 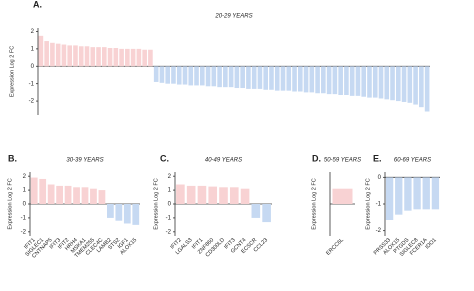 What do you see at coordinates (84, 161) in the screenshot?
I see `panel-title: 30-39 YEARS` at bounding box center [84, 161].